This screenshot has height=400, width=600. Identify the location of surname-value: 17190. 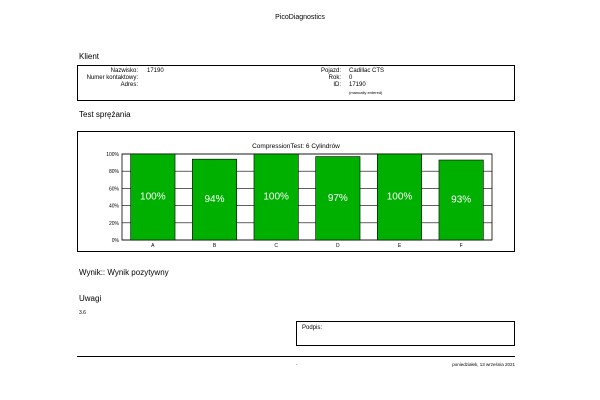
(155, 71).